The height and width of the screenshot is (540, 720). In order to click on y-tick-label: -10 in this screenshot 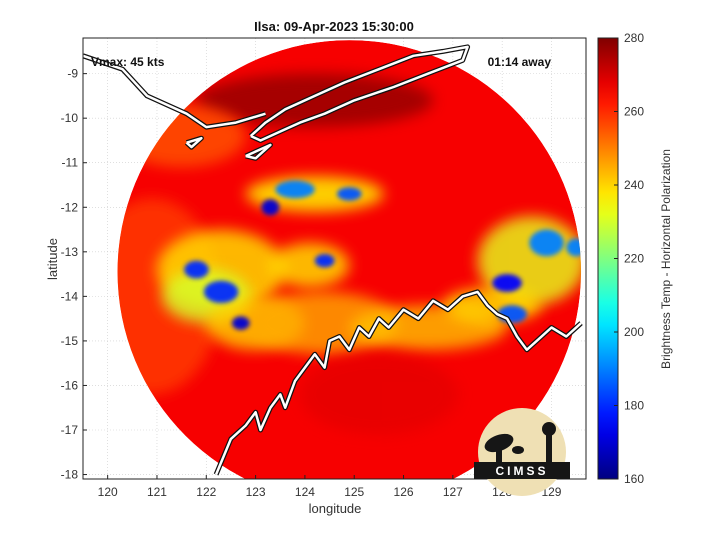, I will do `click(70, 118)`.